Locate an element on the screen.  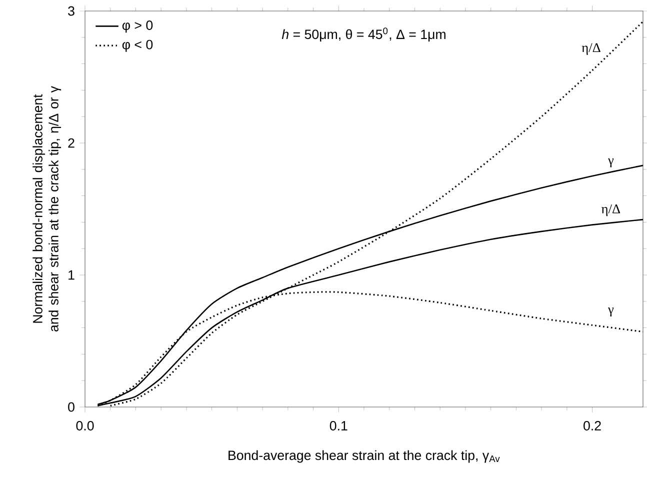
legend-label: φ < 0 is located at coordinates (137, 46).